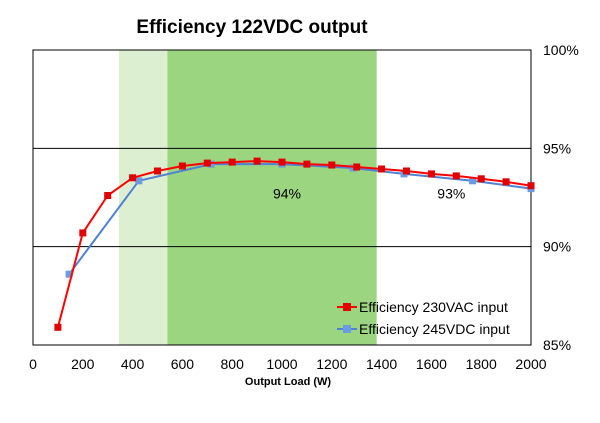 Image resolution: width=600 pixels, height=423 pixels. I want to click on x-tick-label-6: 1200, so click(331, 364).